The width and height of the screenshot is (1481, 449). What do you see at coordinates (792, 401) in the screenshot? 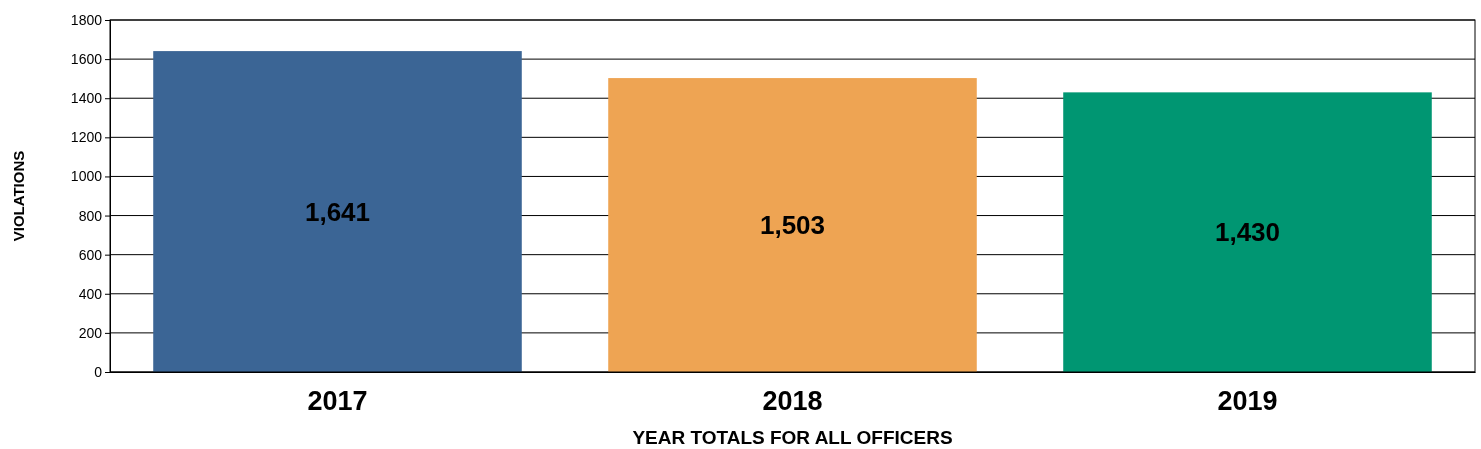
I see `x-tick-label: 2018` at bounding box center [792, 401].